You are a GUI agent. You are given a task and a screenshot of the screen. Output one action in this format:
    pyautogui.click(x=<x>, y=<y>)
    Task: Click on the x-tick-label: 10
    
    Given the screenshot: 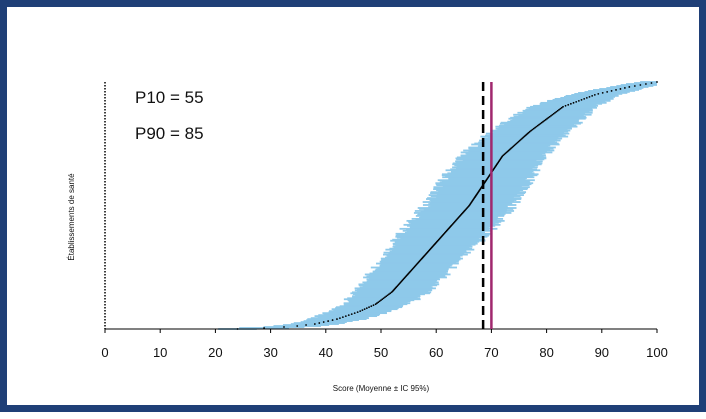 What is the action you would take?
    pyautogui.click(x=160, y=352)
    